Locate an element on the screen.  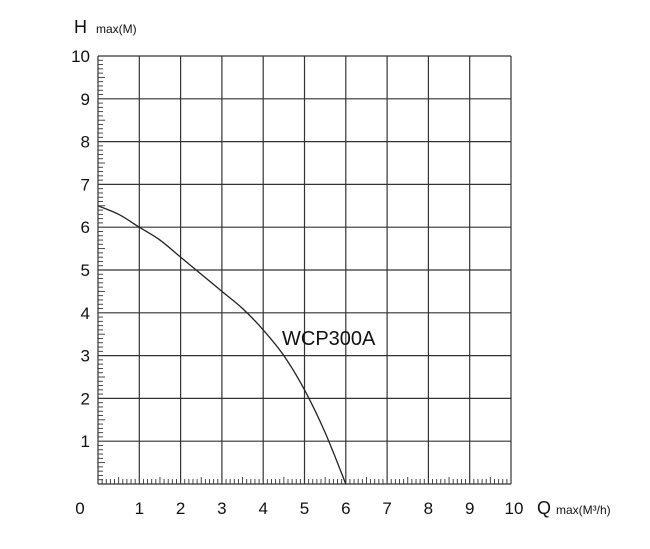
y-axis-label: H is located at coordinates (80, 27).